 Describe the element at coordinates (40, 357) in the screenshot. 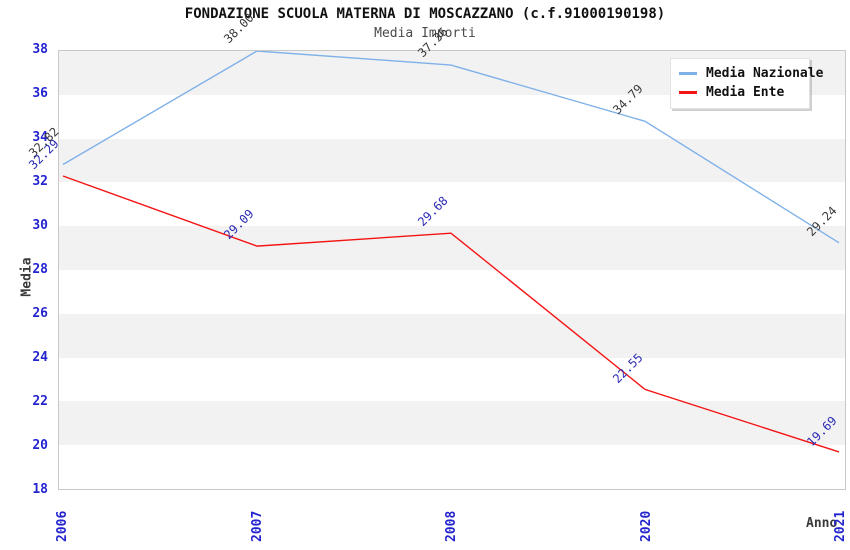

I see `y-tick-label: 24` at that location.